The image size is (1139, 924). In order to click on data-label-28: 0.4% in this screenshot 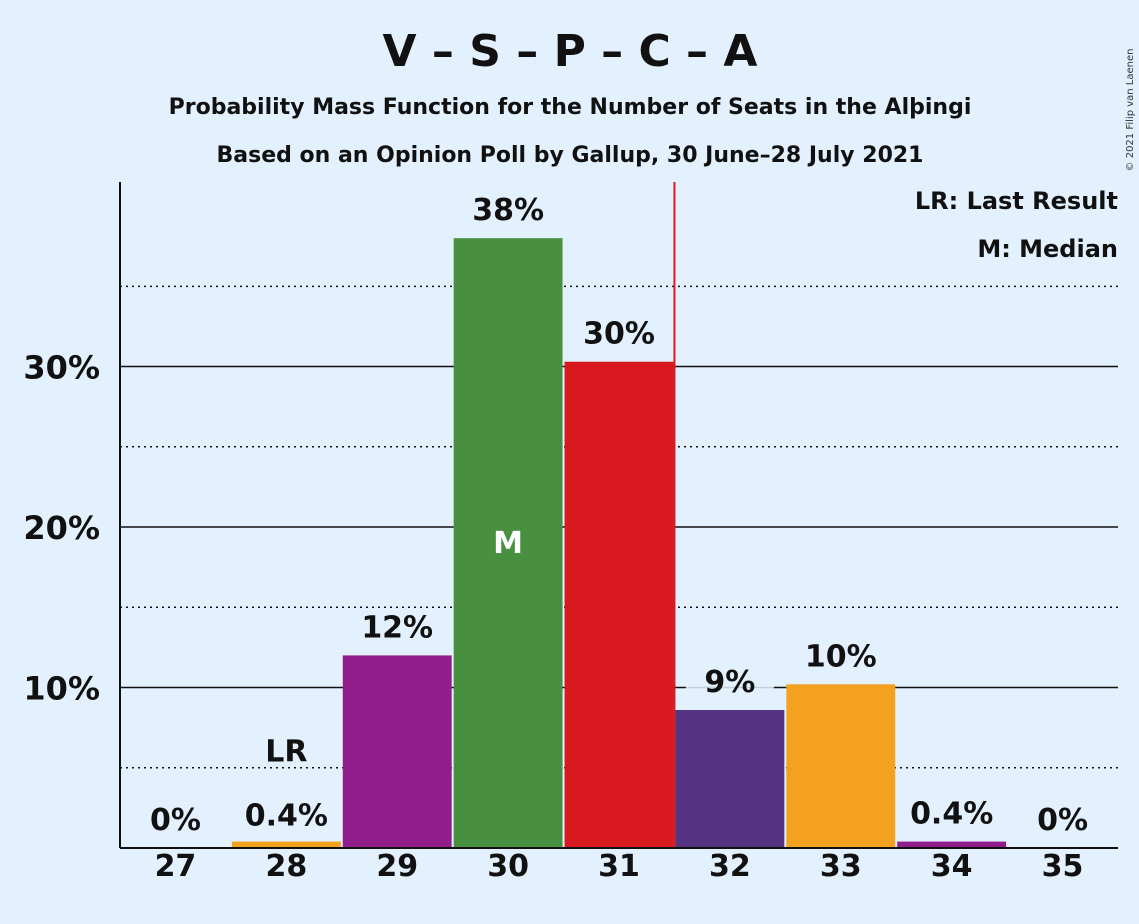, I will do `click(286, 816)`.